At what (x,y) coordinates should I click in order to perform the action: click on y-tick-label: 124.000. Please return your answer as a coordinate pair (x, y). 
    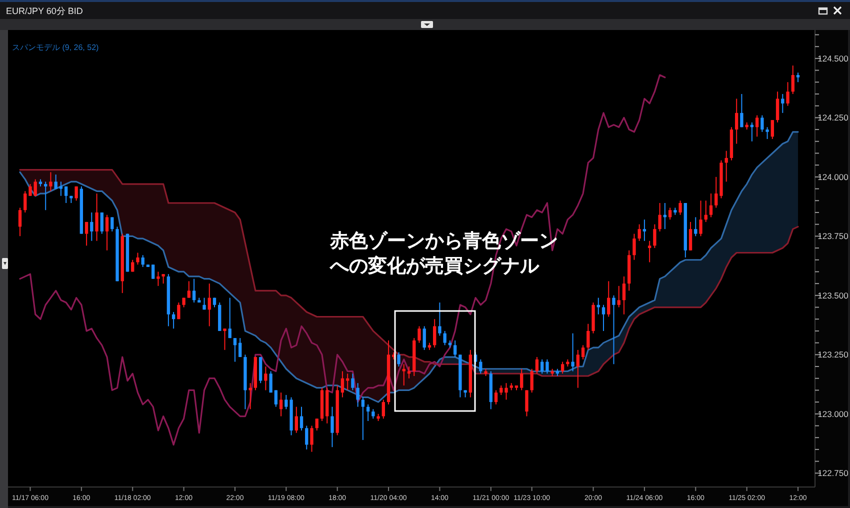
    Looking at the image, I should click on (833, 177).